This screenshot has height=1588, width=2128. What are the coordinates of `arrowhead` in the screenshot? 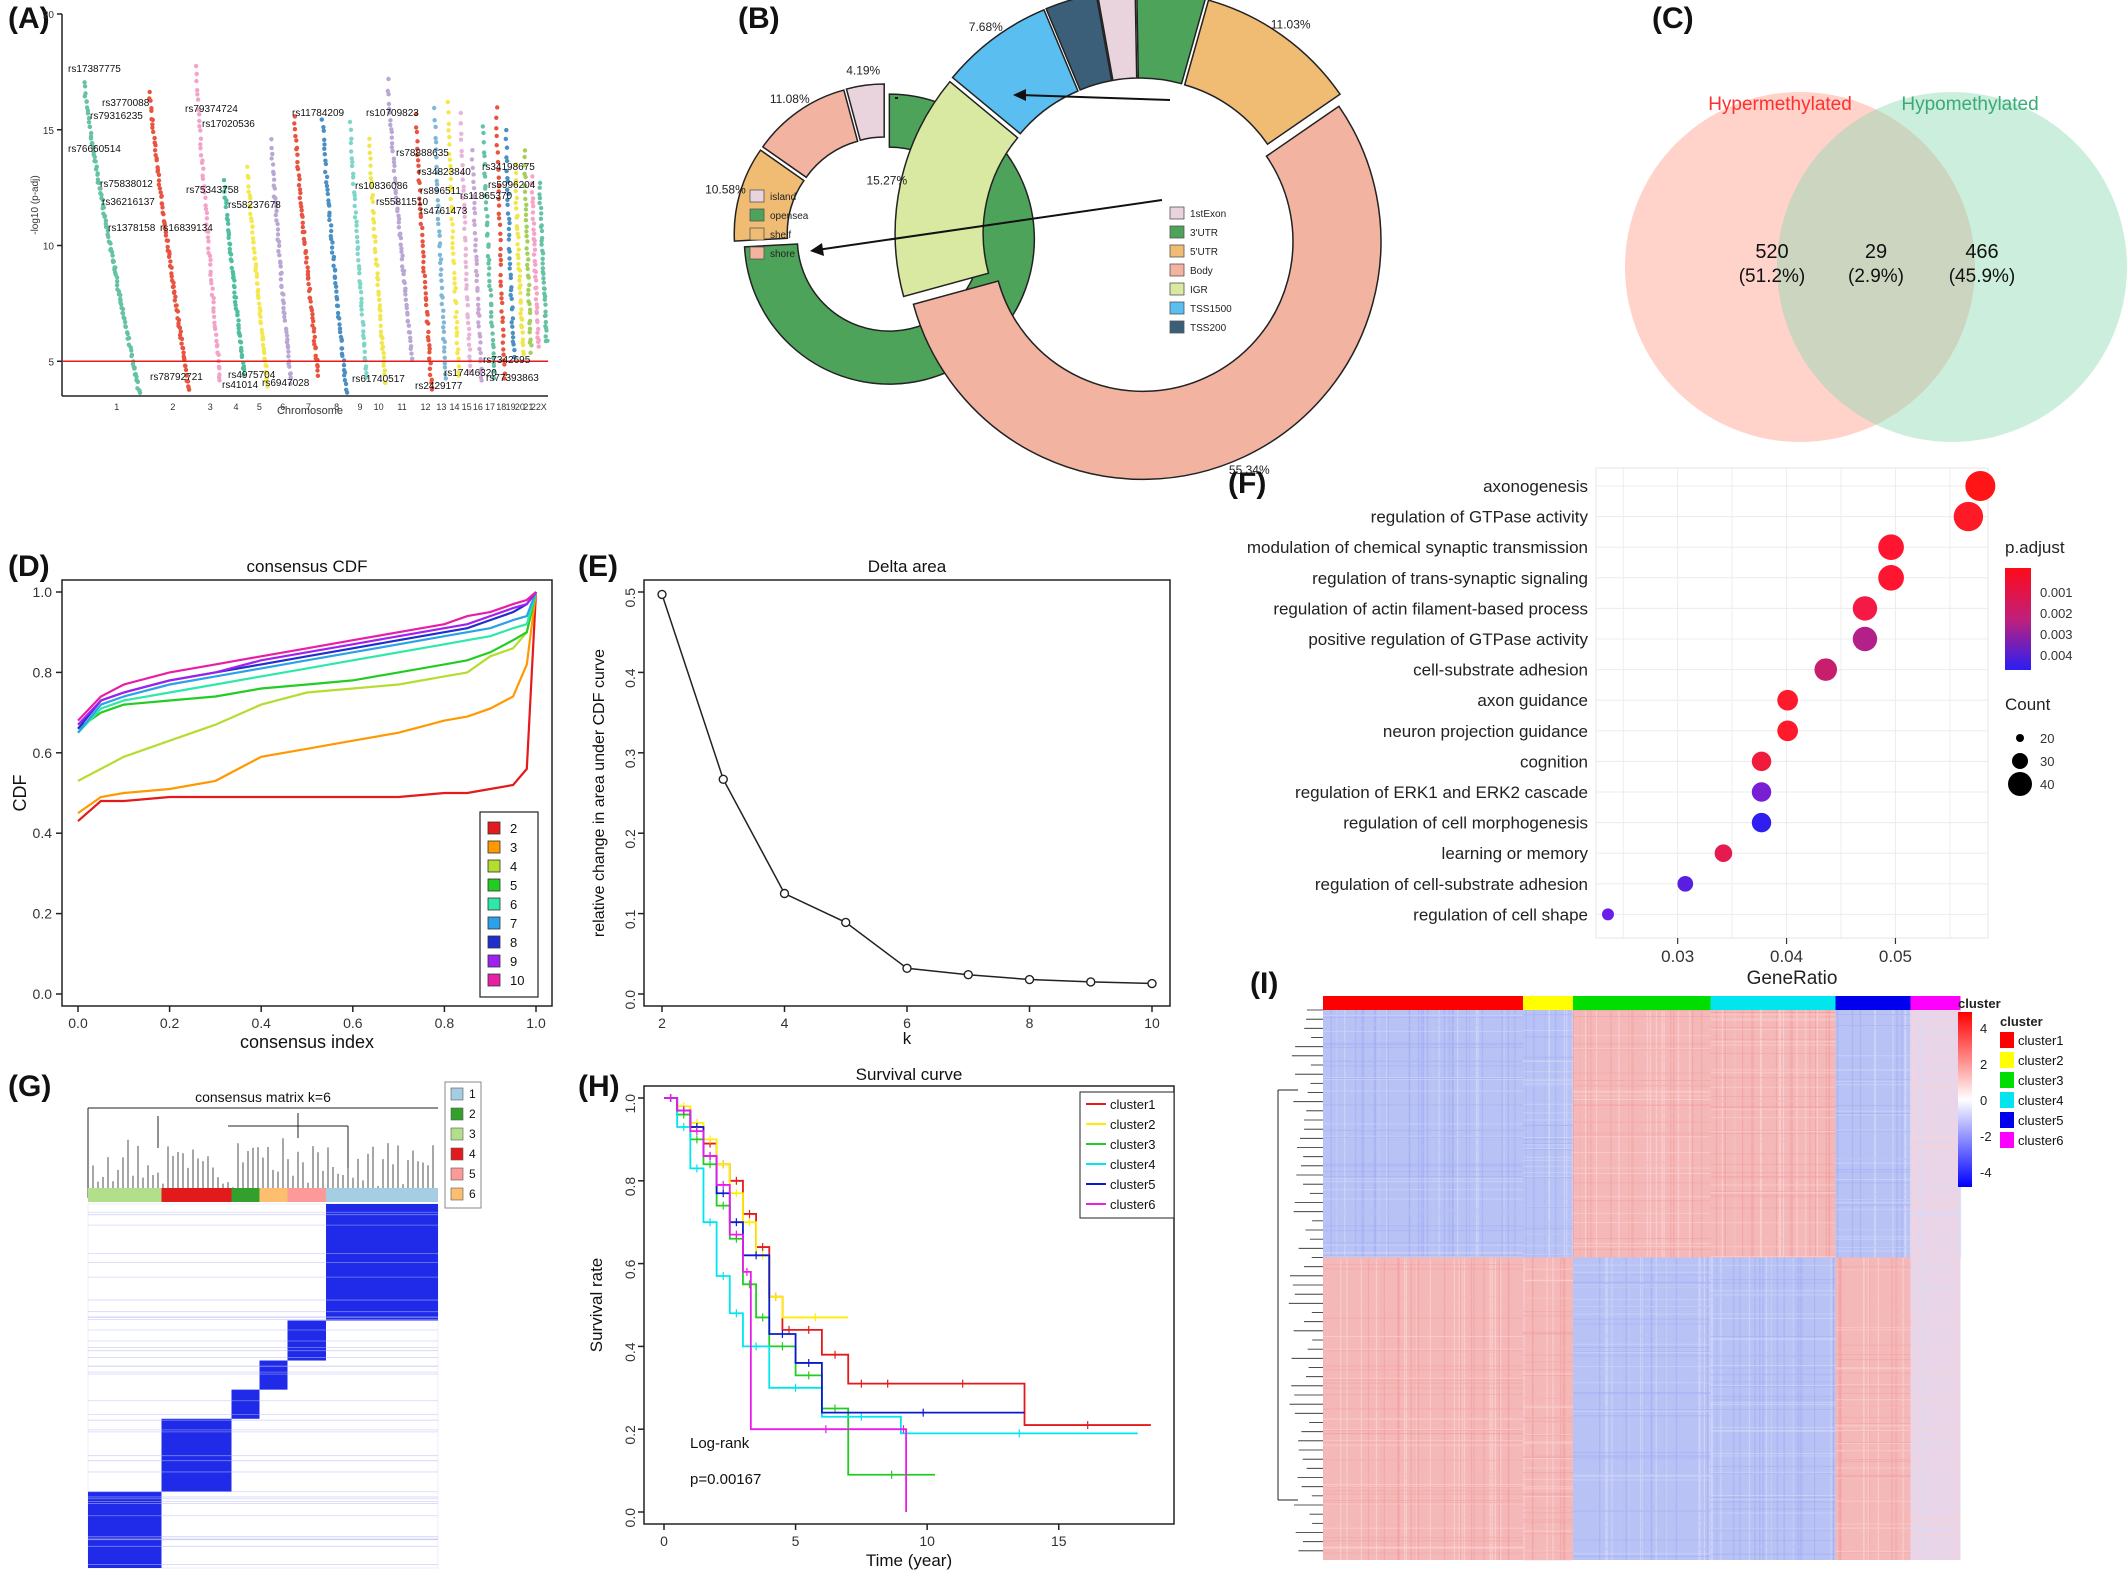 It's located at (817, 249).